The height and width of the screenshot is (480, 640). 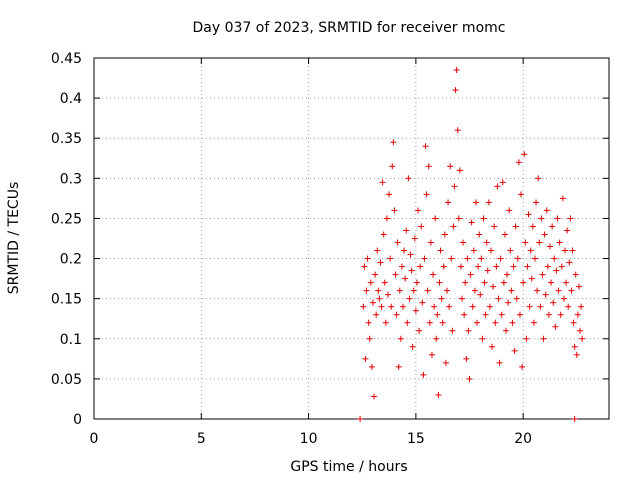 I want to click on x-axis-label: GPS time / hours, so click(x=348, y=467).